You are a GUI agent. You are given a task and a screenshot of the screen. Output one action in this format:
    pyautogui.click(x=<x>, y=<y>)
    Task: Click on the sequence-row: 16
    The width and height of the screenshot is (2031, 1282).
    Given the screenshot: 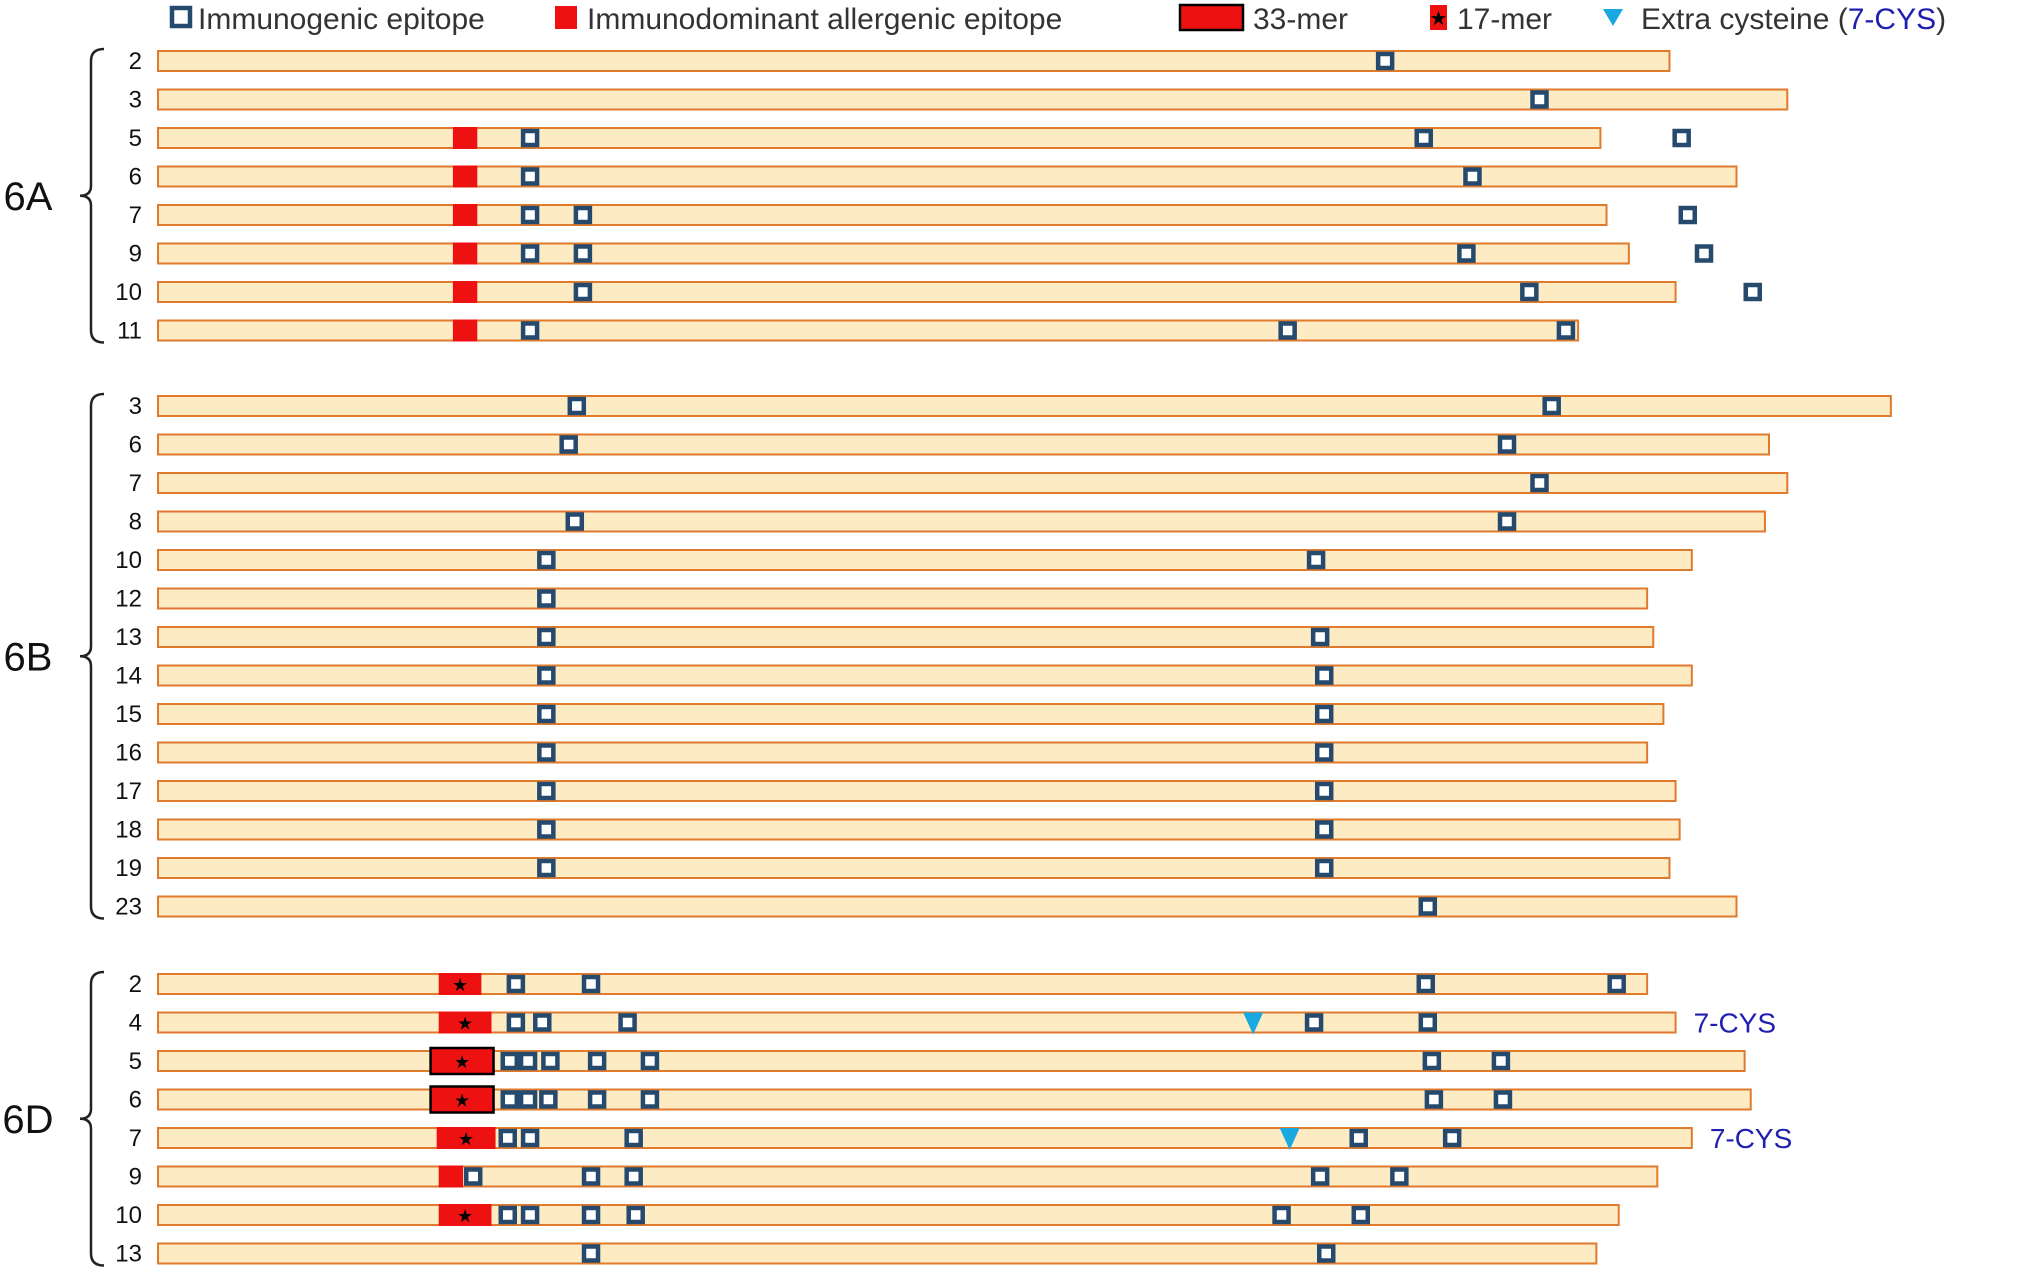 What is the action you would take?
    pyautogui.click(x=882, y=753)
    